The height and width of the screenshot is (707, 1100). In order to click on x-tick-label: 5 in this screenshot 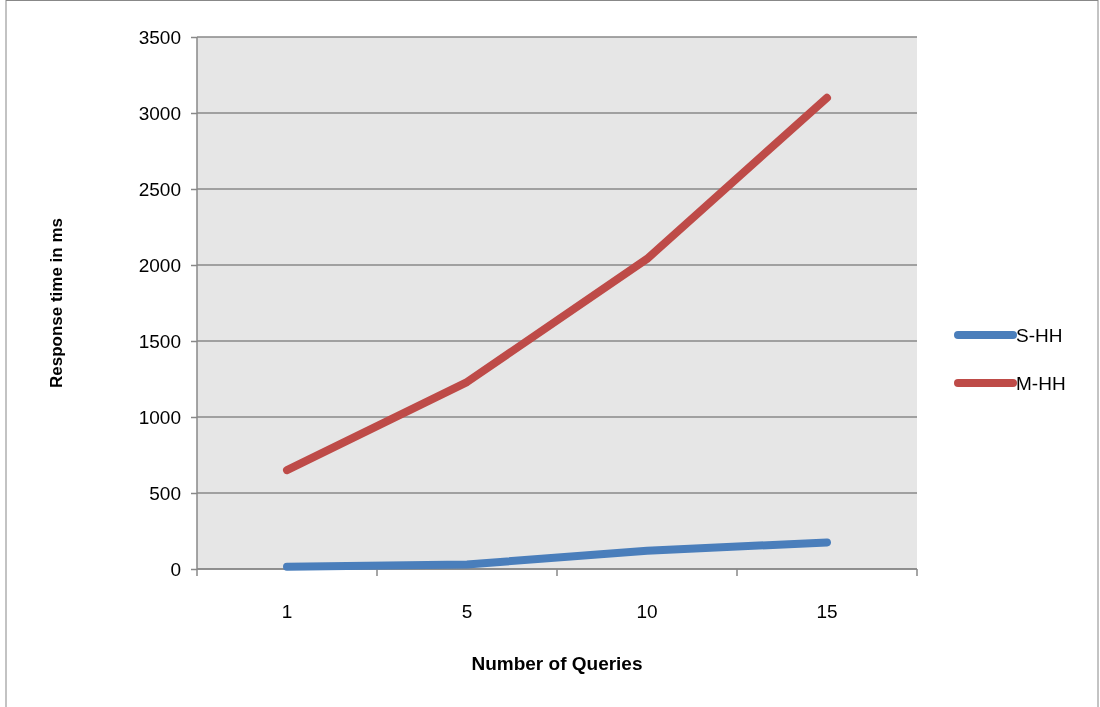, I will do `click(467, 612)`.